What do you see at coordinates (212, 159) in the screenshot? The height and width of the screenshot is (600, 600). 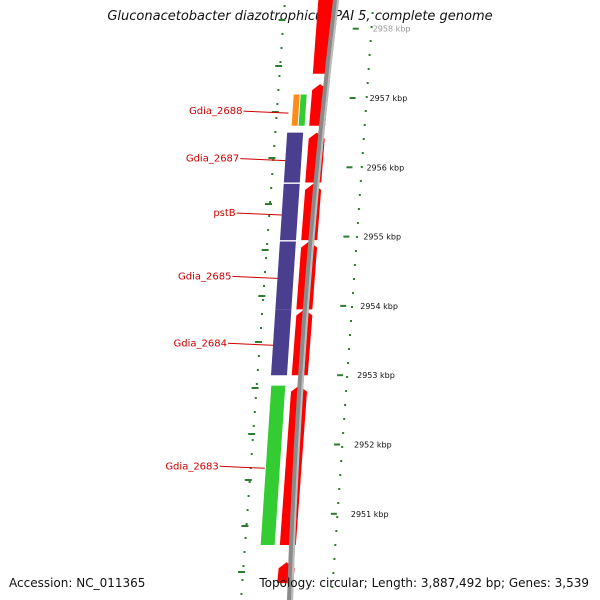 I see `gene-label: Gdia_2687` at bounding box center [212, 159].